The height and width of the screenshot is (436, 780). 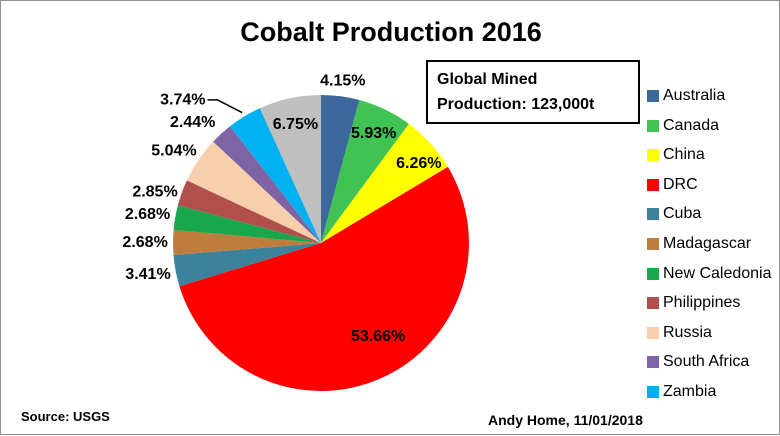 What do you see at coordinates (342, 81) in the screenshot?
I see `slice-label-australia: 4.15%` at bounding box center [342, 81].